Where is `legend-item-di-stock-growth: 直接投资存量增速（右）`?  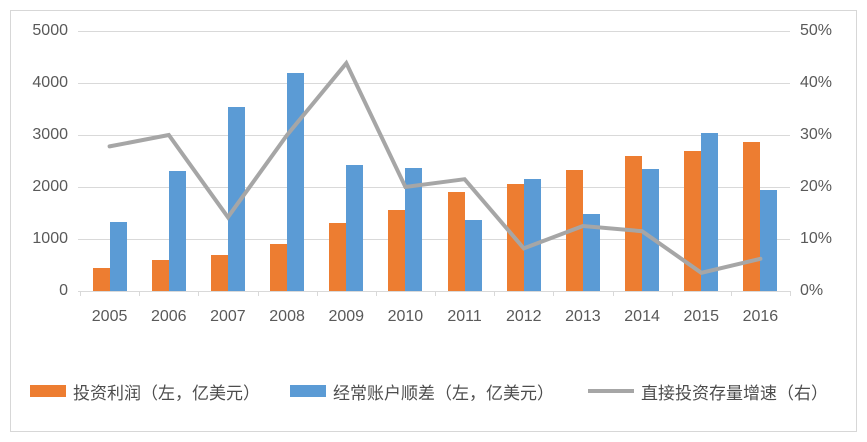 legend-item-di-stock-growth: 直接投资存量增速（右） is located at coordinates (708, 391).